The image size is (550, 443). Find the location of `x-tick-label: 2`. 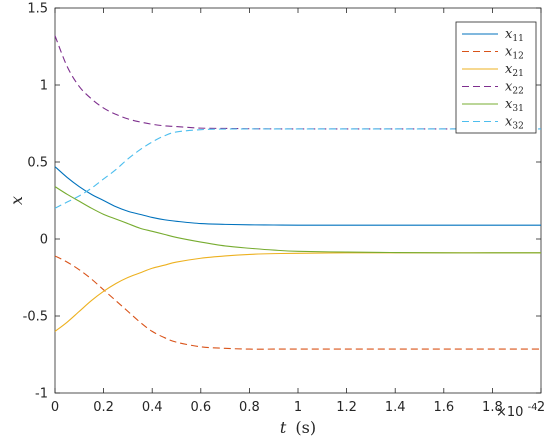

x-tick-label: 2 is located at coordinates (541, 407).